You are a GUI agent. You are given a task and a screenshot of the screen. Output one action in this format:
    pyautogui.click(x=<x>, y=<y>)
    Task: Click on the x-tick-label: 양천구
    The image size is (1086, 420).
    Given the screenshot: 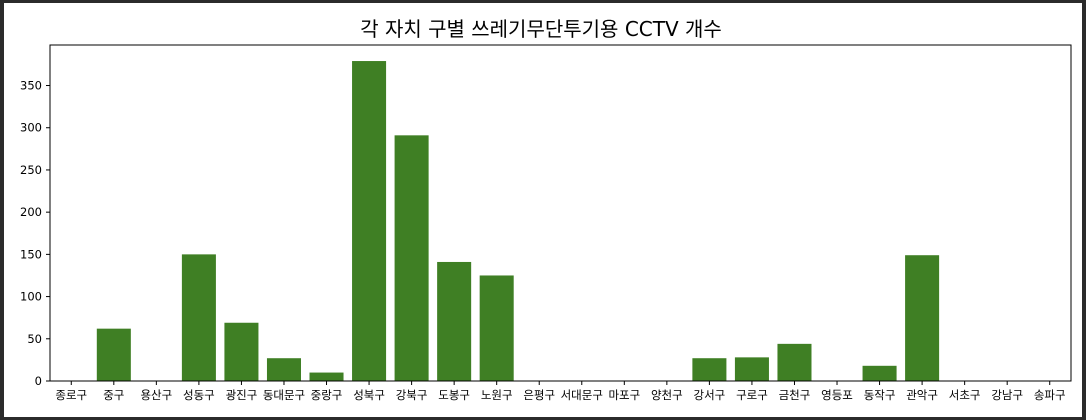 What is the action you would take?
    pyautogui.click(x=667, y=395)
    